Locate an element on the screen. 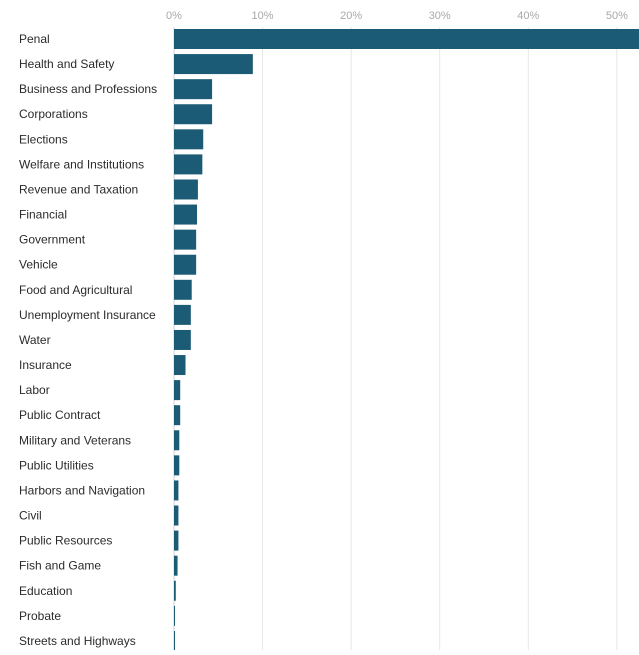 The width and height of the screenshot is (639, 655). category-label: Streets and Highways is located at coordinates (77, 641).